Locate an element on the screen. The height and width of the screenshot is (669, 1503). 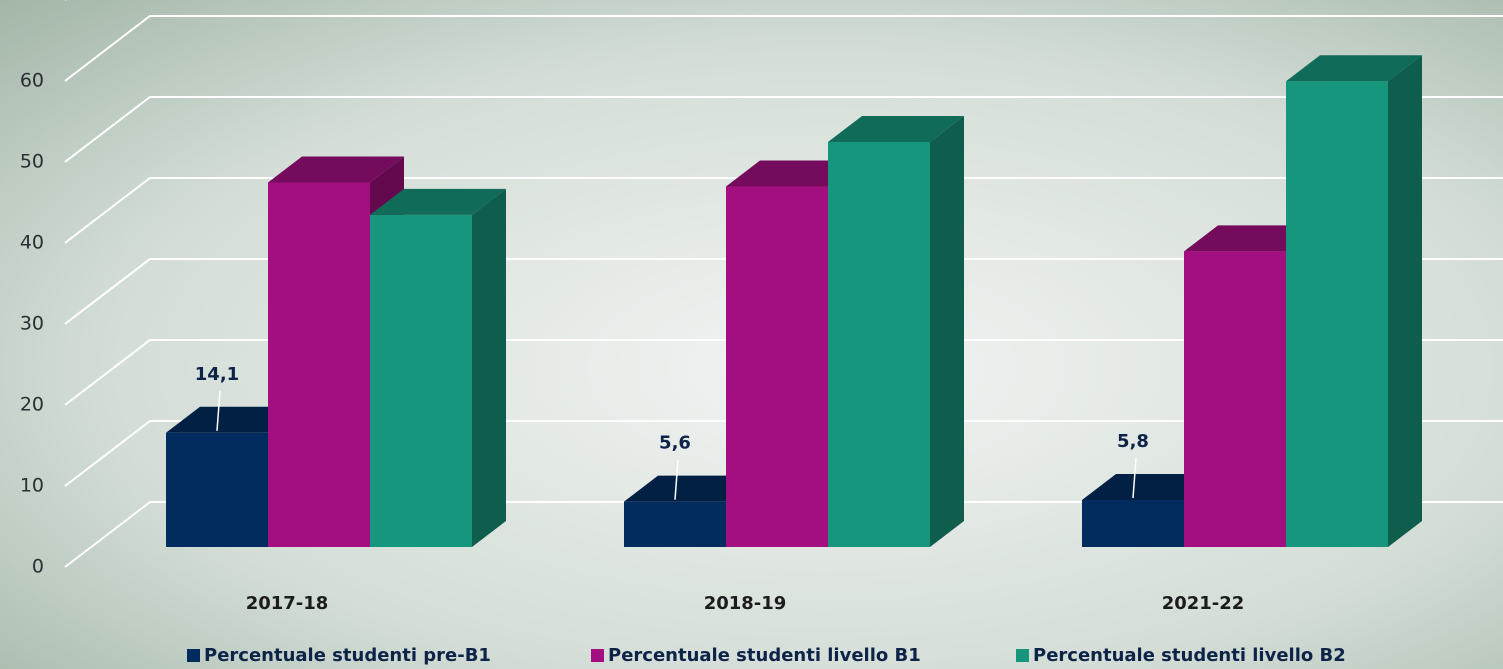
y-tick-label: 40 is located at coordinates (32, 242).